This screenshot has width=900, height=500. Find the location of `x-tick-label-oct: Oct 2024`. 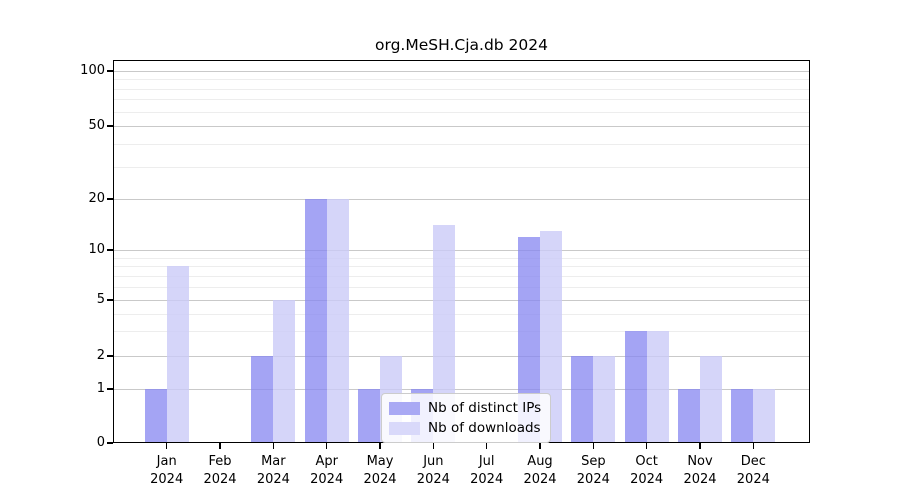

x-tick-label-oct: Oct 2024 is located at coordinates (647, 470).